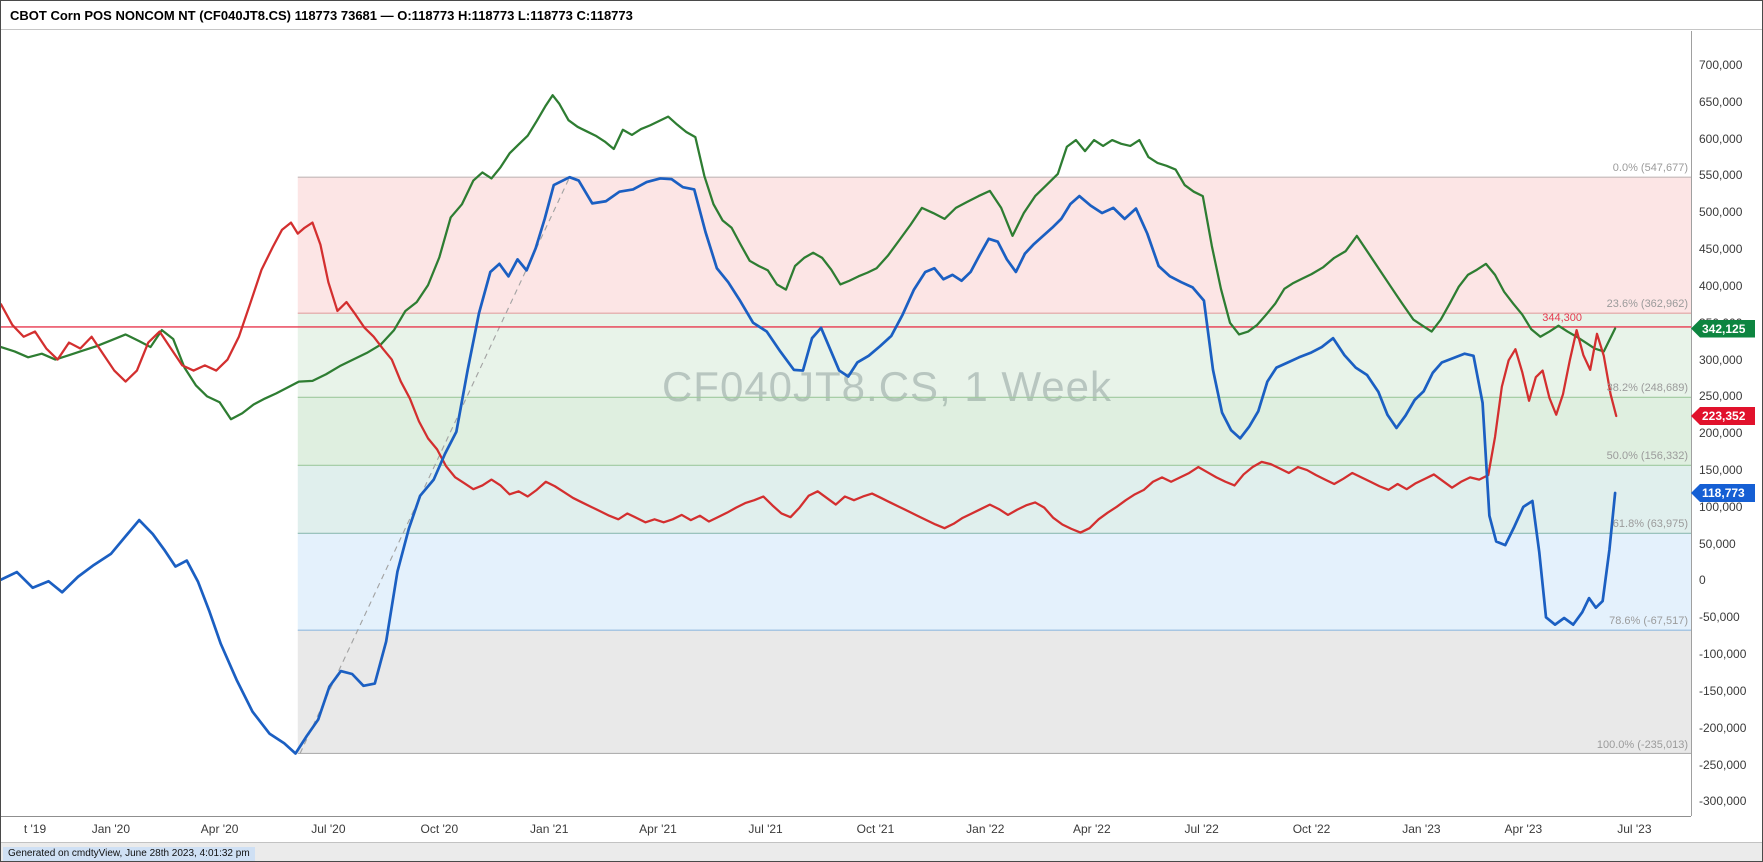 The width and height of the screenshot is (1763, 862). What do you see at coordinates (1634, 829) in the screenshot?
I see `x-axis-label: Jul '23` at bounding box center [1634, 829].